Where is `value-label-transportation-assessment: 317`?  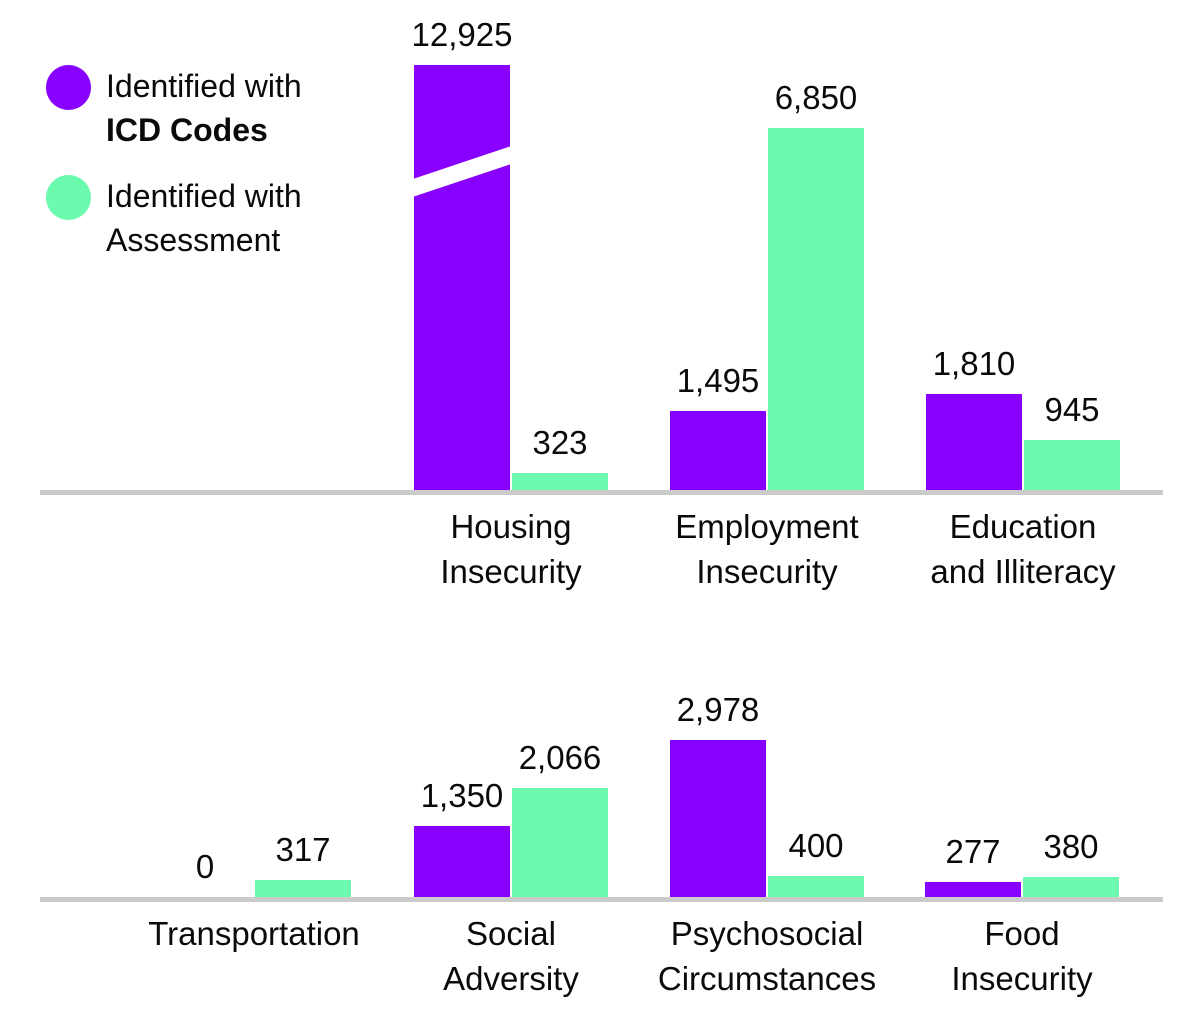 value-label-transportation-assessment: 317 is located at coordinates (303, 849).